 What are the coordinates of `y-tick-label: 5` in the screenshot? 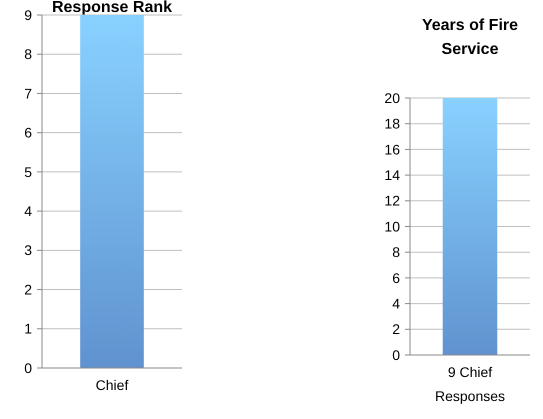 It's located at (28, 172).